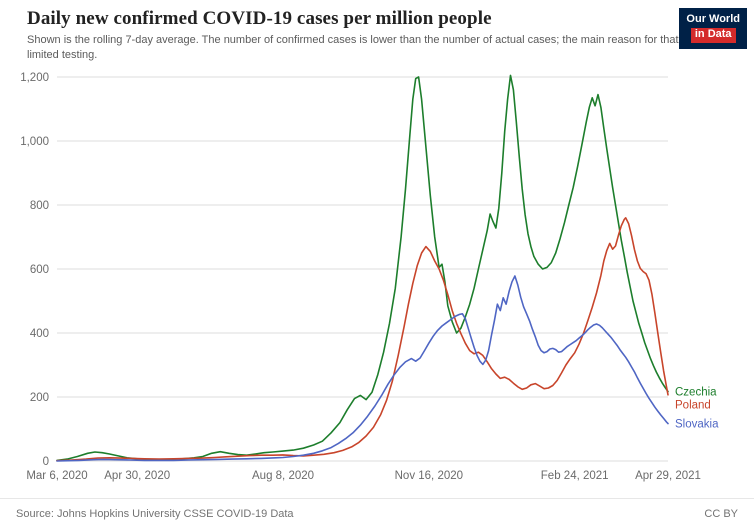  What do you see at coordinates (693, 405) in the screenshot?
I see `series-label-poland: Poland` at bounding box center [693, 405].